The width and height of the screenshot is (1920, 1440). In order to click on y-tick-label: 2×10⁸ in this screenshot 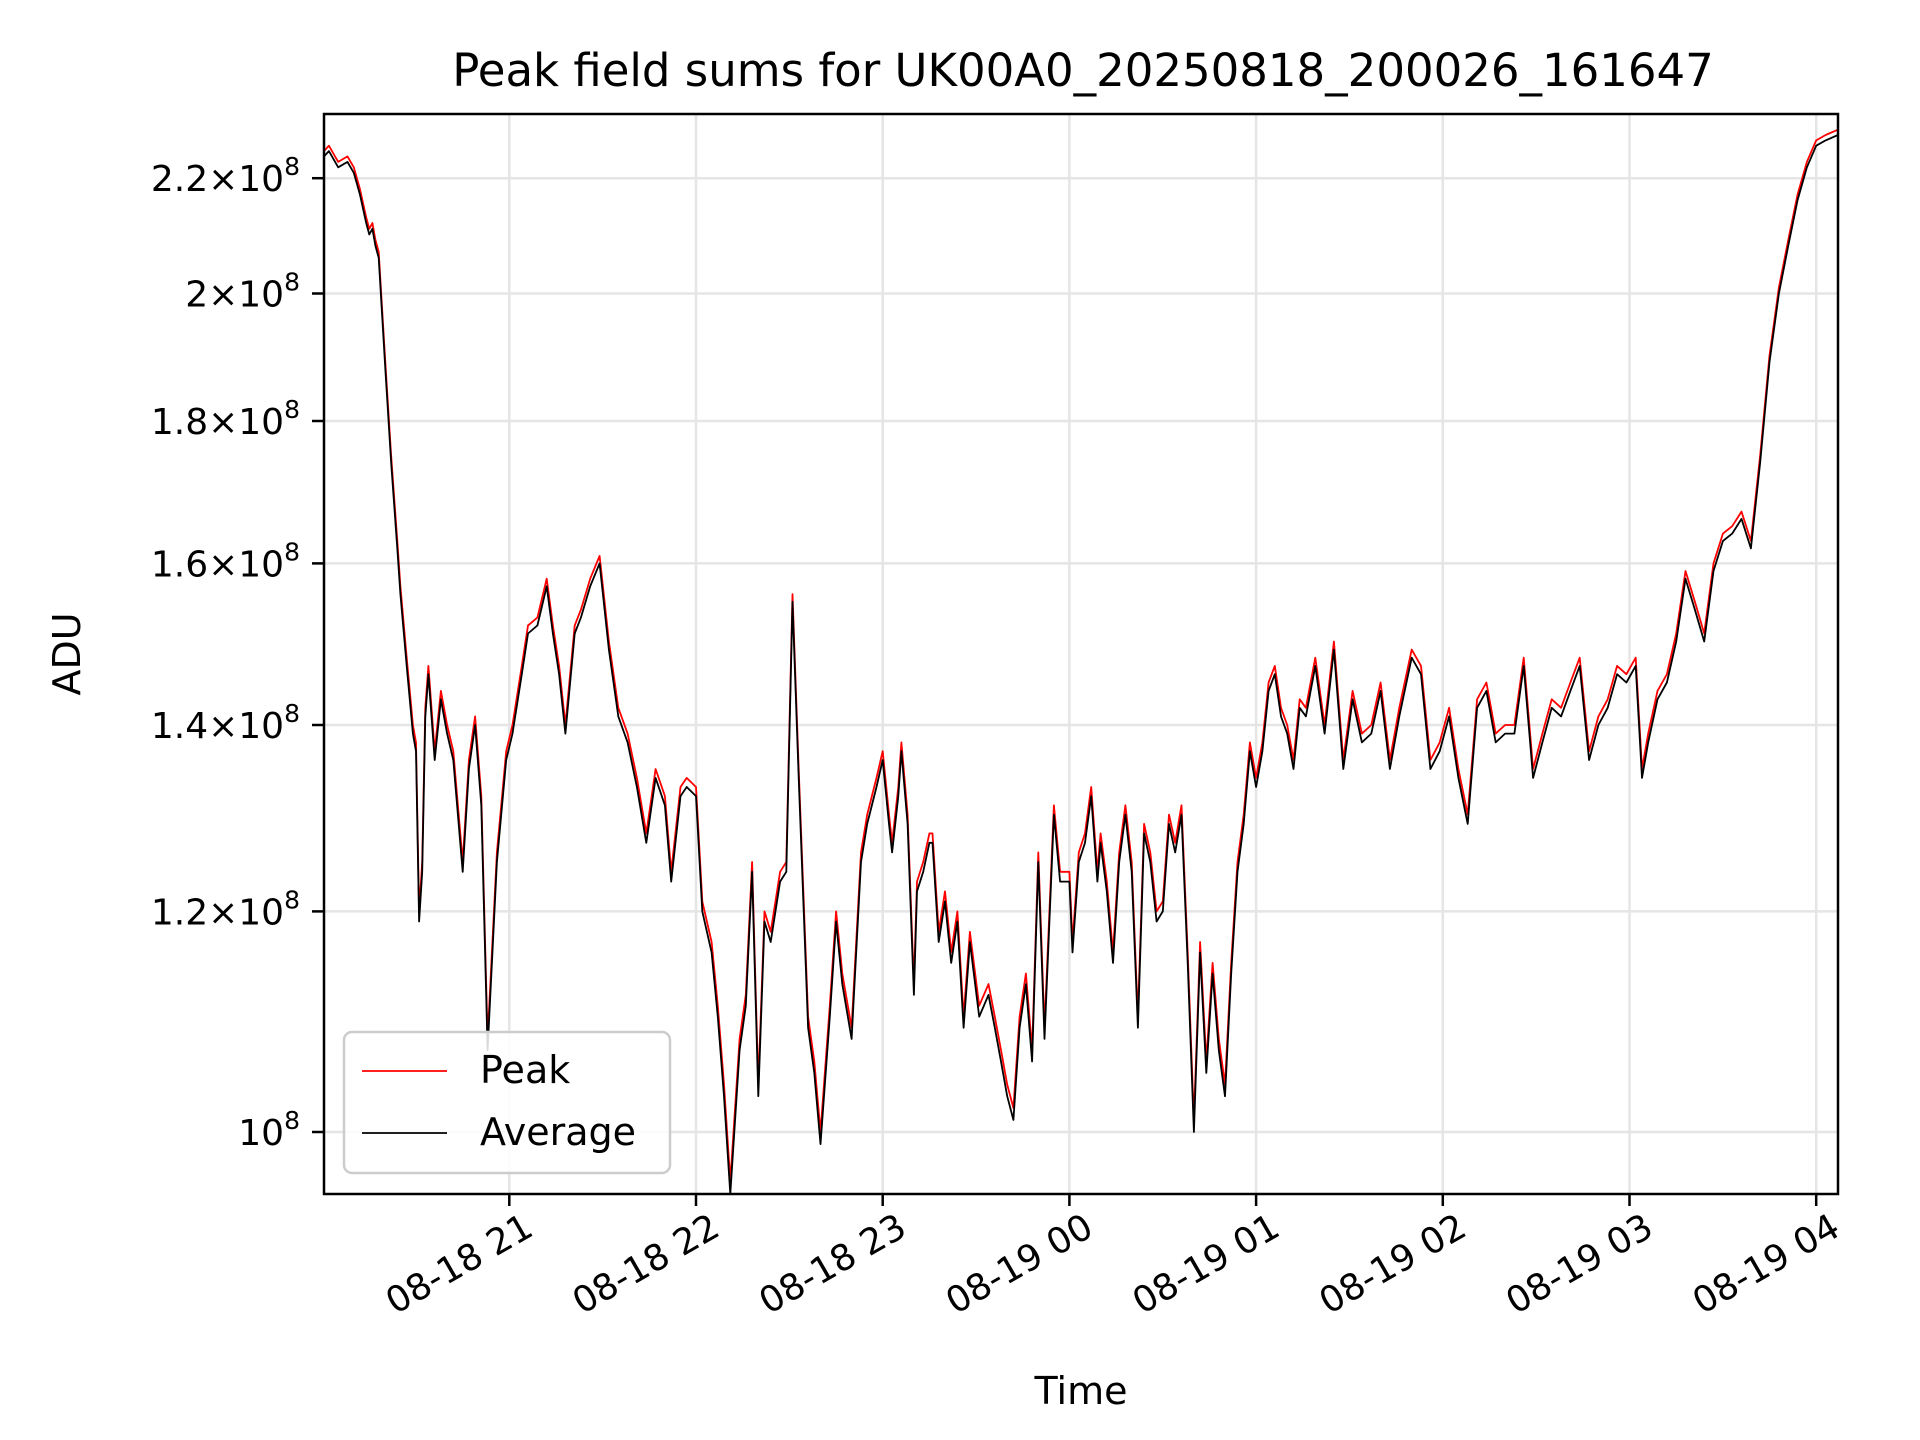, I will do `click(242, 292)`.